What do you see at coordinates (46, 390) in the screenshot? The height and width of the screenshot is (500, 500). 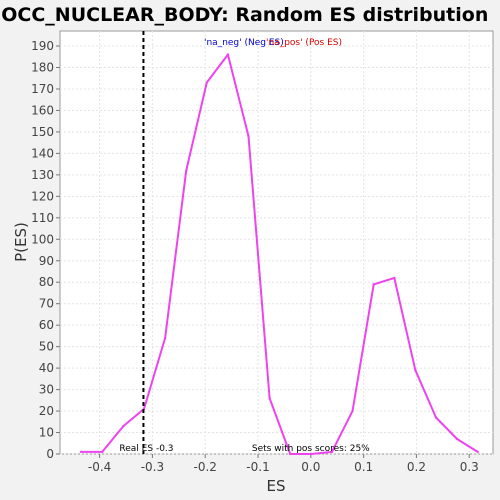 I see `y-tick-label: 30` at bounding box center [46, 390].